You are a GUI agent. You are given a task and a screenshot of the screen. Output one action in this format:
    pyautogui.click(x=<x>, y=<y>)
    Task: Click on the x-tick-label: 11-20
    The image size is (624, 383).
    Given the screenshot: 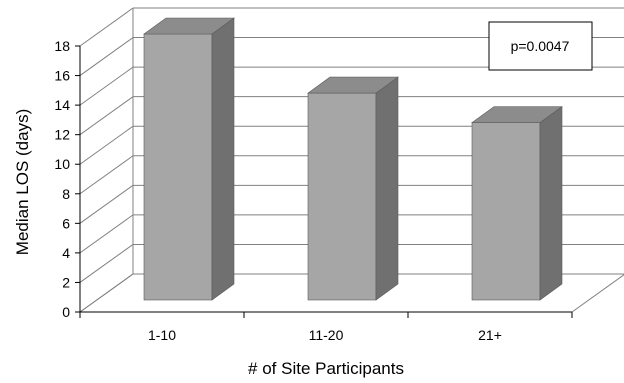 What is the action you would take?
    pyautogui.click(x=326, y=335)
    